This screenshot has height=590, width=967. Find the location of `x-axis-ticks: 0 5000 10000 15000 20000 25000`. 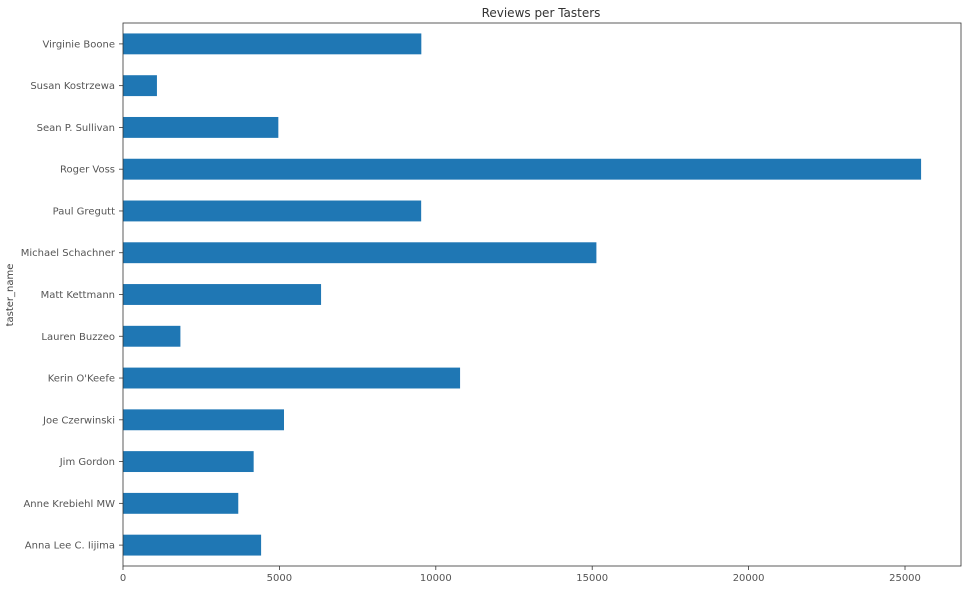

x-axis-ticks: 0 5000 10000 15000 20000 25000 is located at coordinates (520, 575).